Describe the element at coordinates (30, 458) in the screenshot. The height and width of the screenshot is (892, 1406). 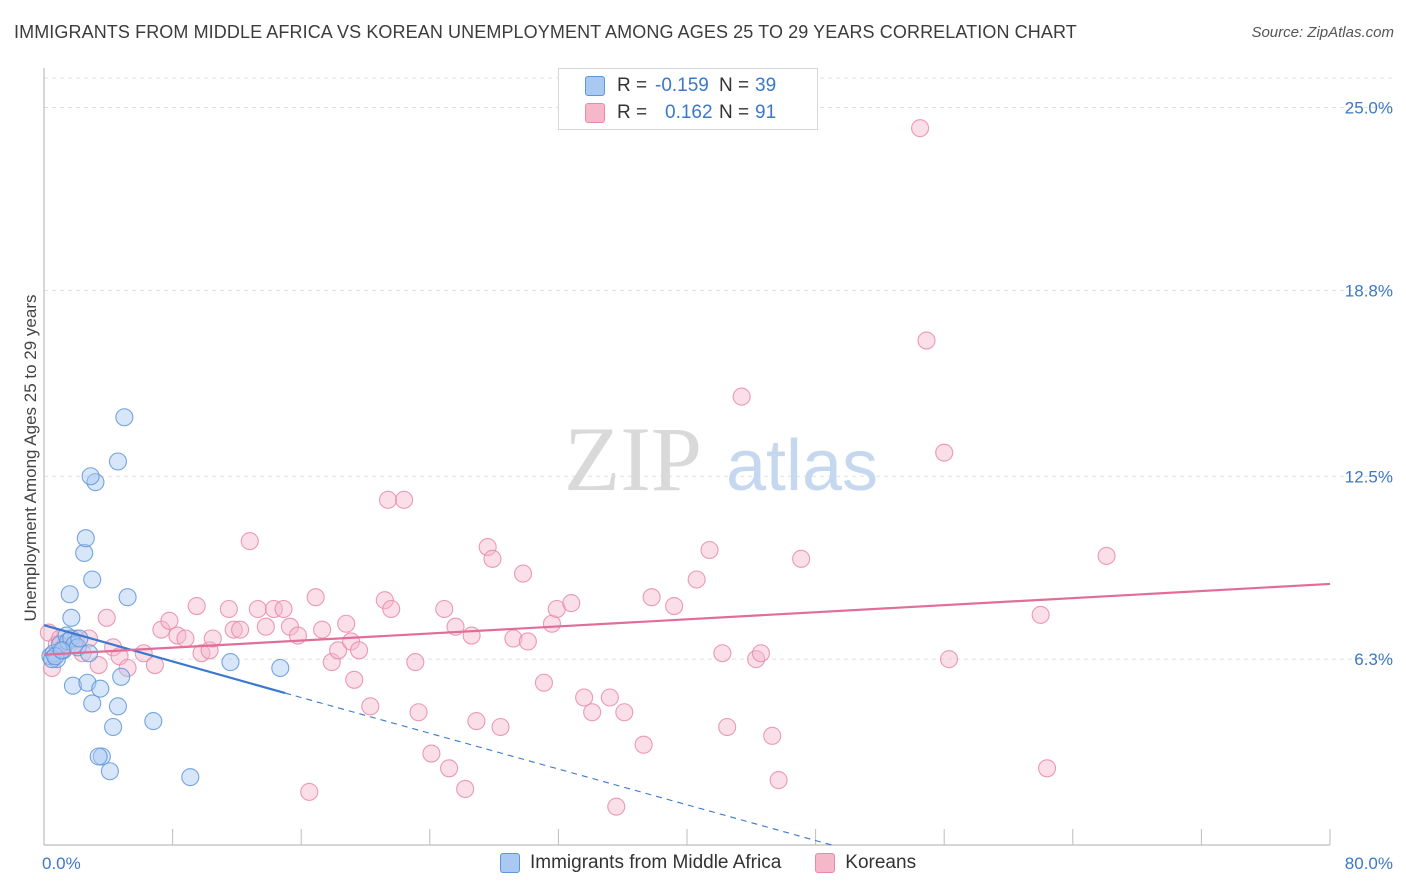
I see `y-axis-label: Unemployment Among Ages 25 to 29 years` at that location.